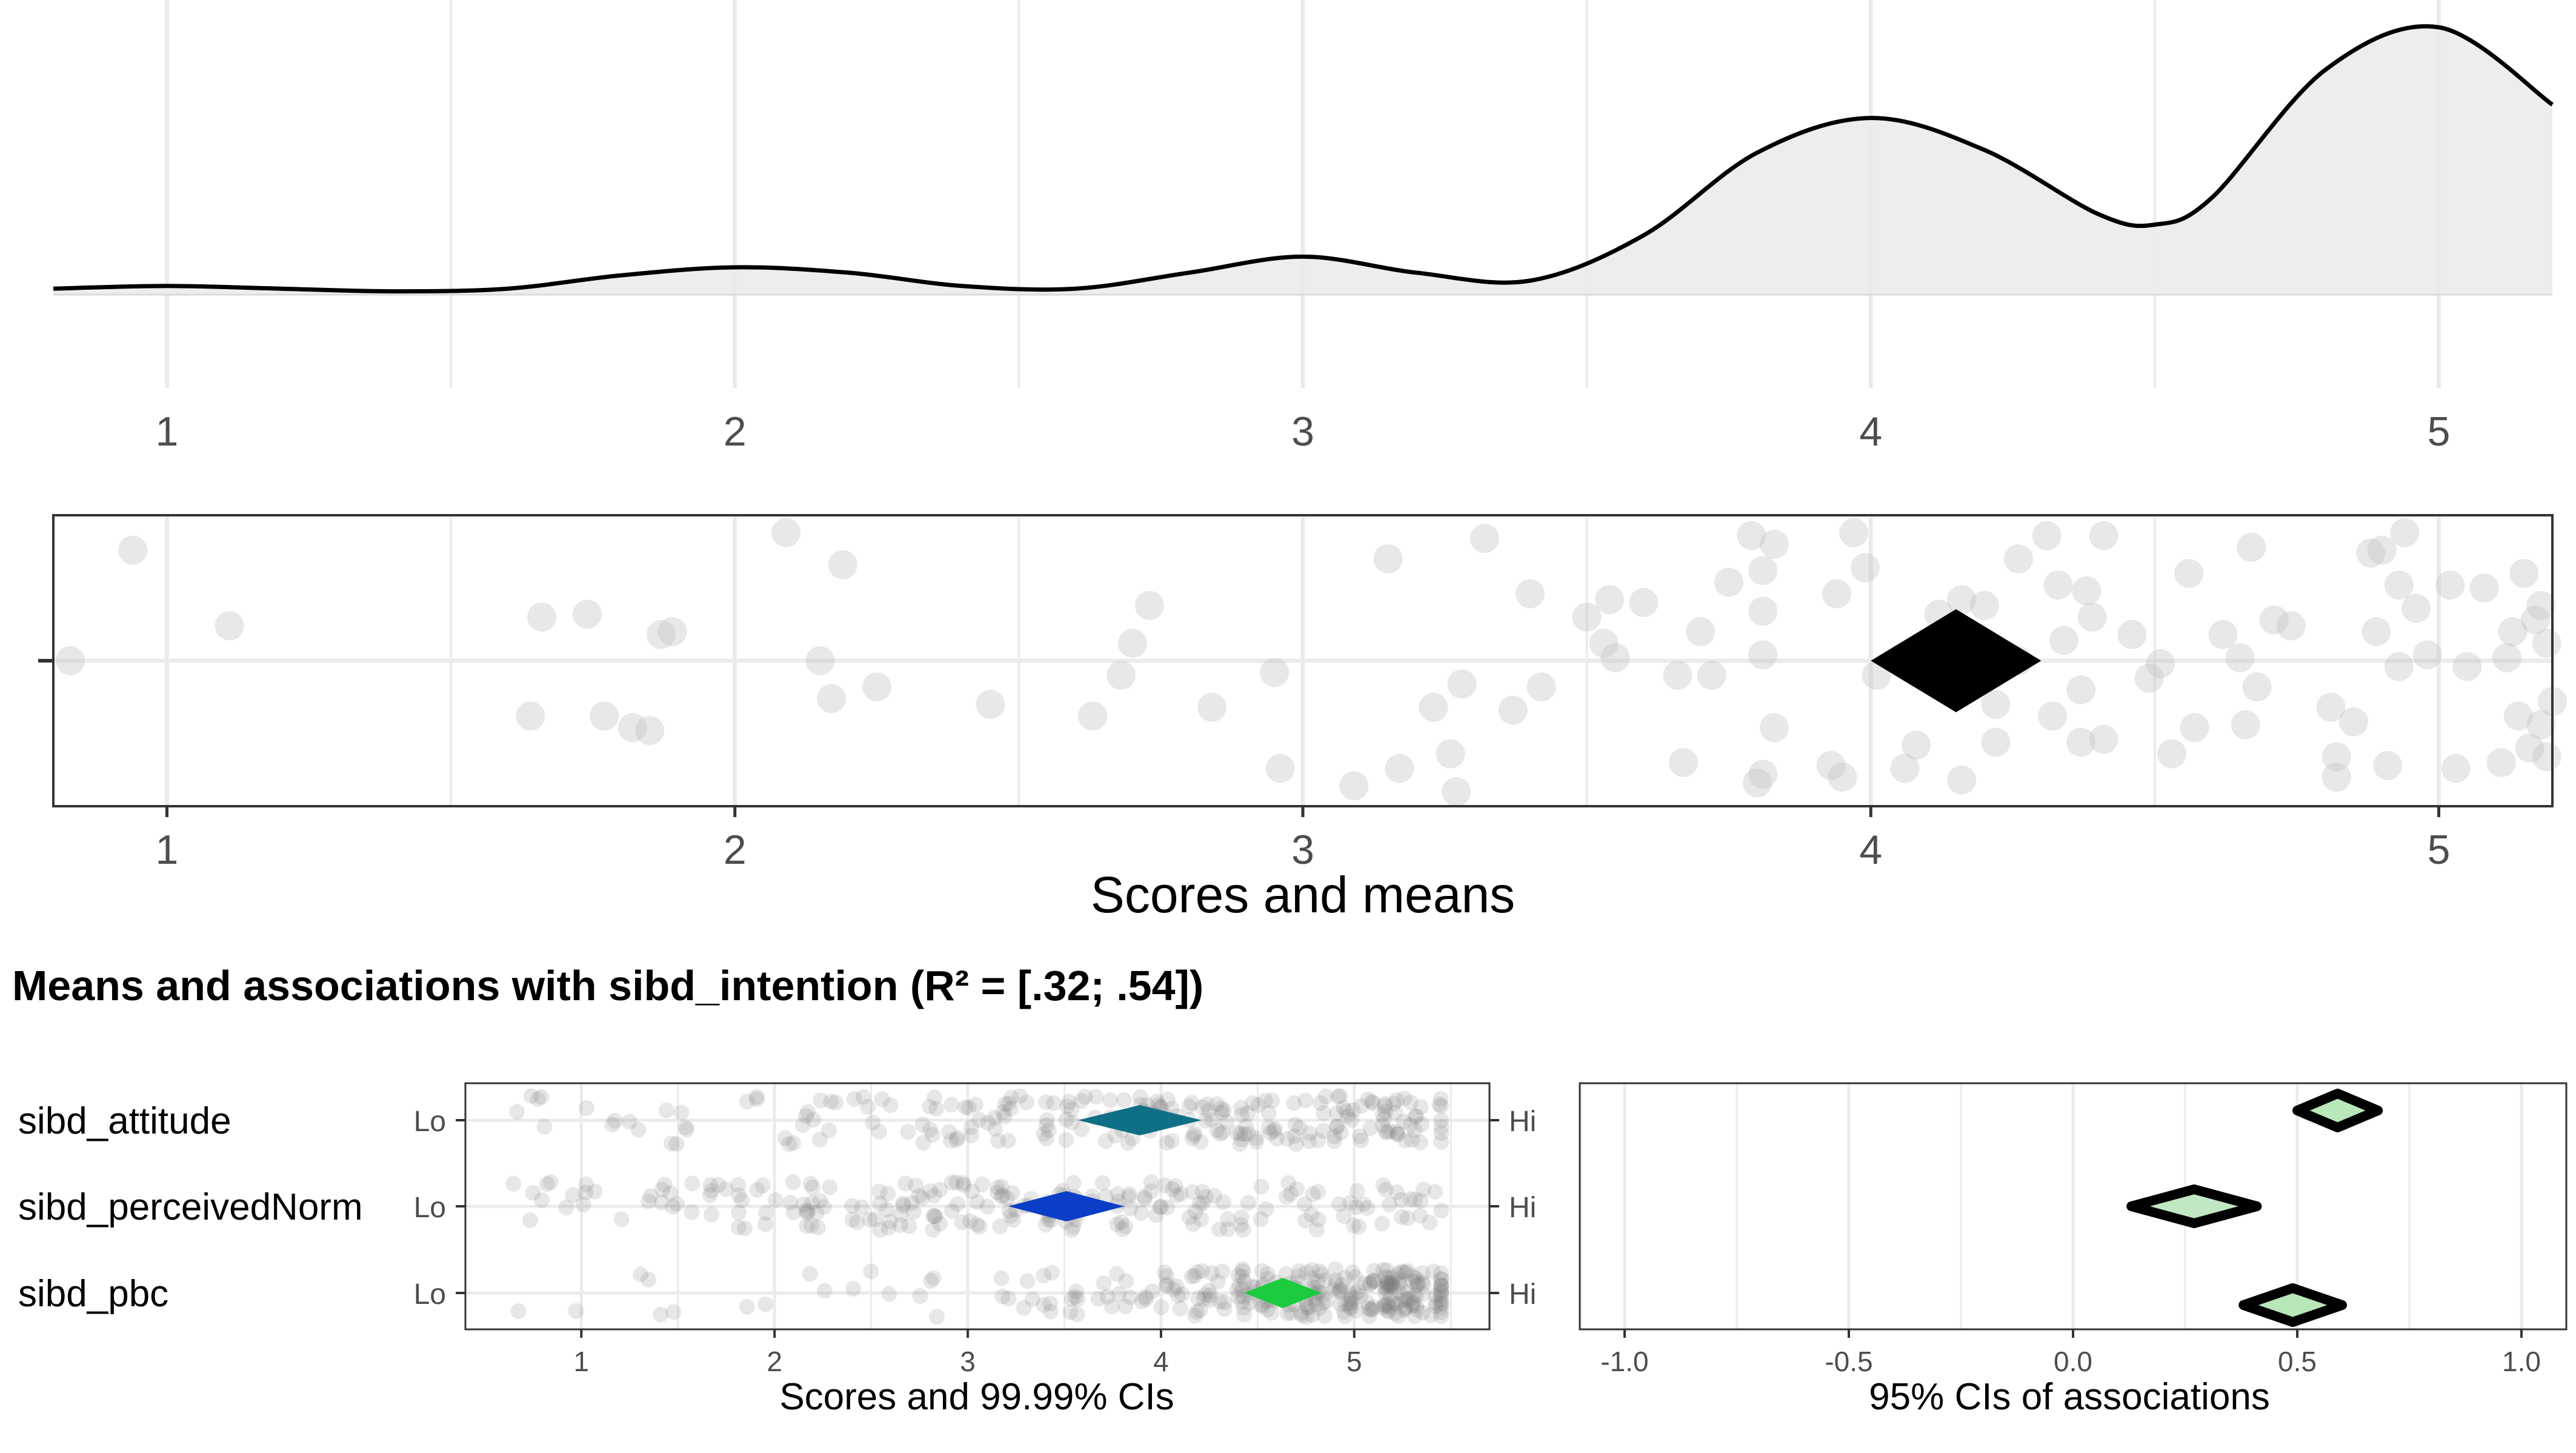 Image resolution: width=2576 pixels, height=1453 pixels. What do you see at coordinates (1161, 1361) in the screenshot?
I see `diamond-x-tick-label: 4` at bounding box center [1161, 1361].